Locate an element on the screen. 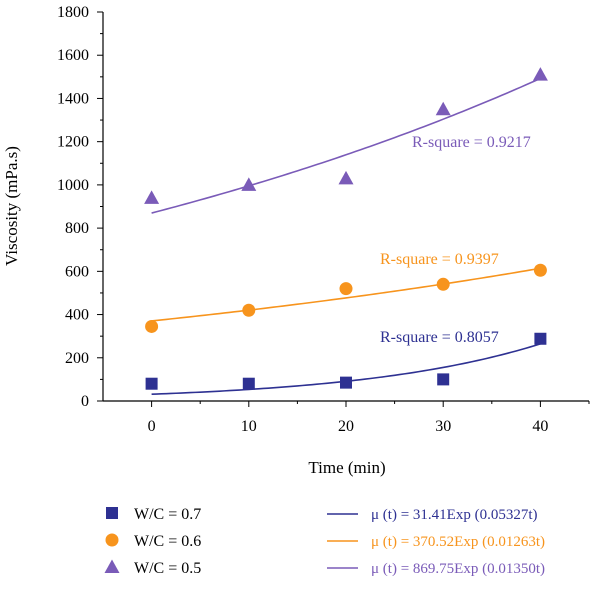  y-axis-label: Viscosity (mPa.s) is located at coordinates (11, 206).